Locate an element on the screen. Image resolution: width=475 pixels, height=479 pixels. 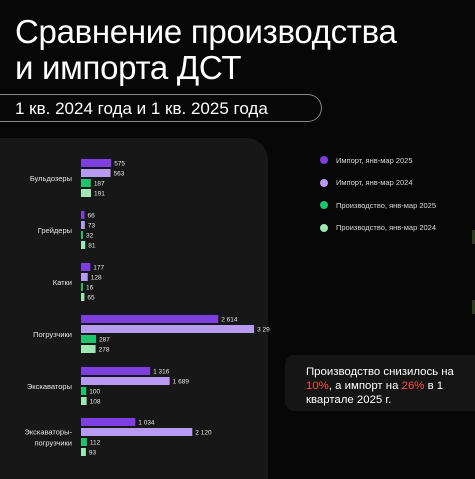
data-label: 73 is located at coordinates (92, 226).